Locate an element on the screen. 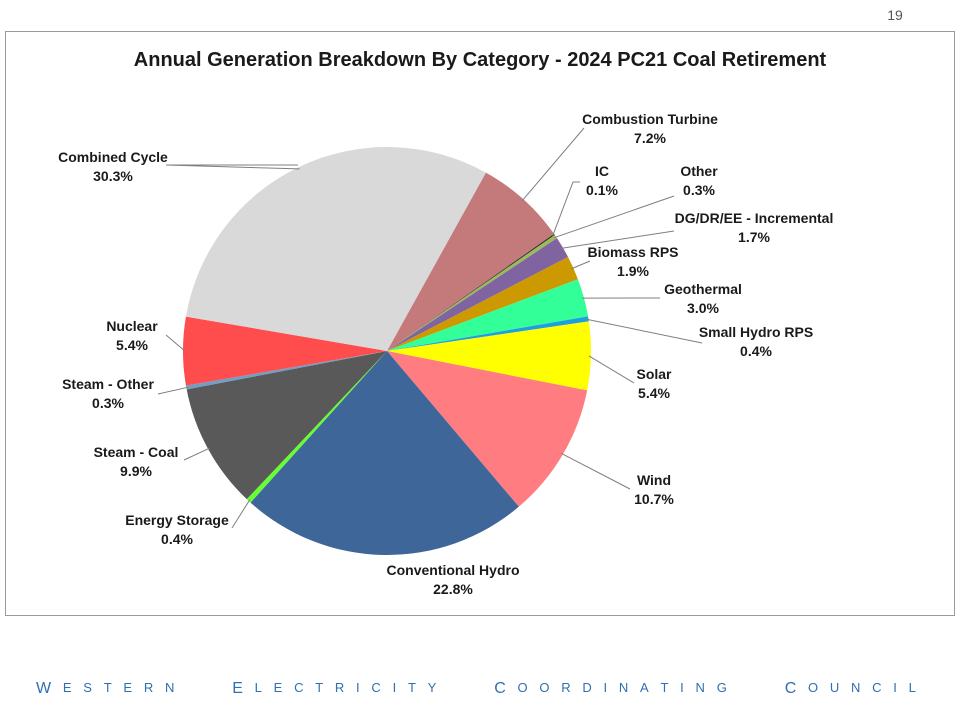  leader-line-small-hydro-rps is located at coordinates (644, 331).